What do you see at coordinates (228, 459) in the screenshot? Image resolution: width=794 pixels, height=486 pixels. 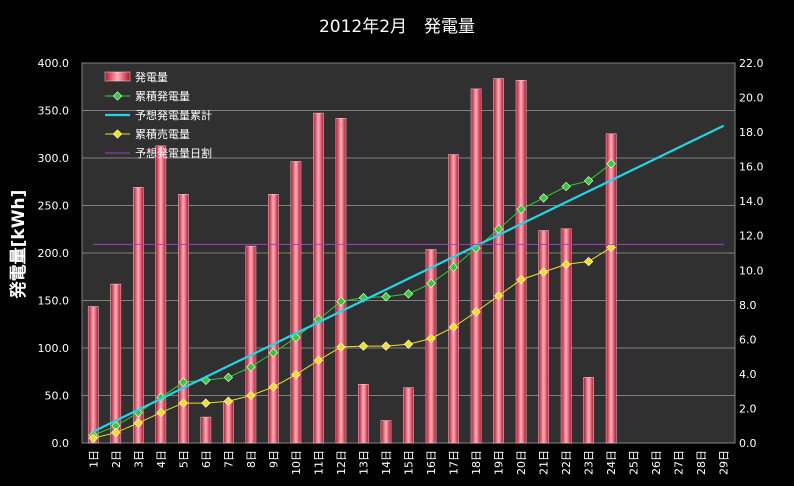 I see `x-tick-label: 7日` at bounding box center [228, 459].